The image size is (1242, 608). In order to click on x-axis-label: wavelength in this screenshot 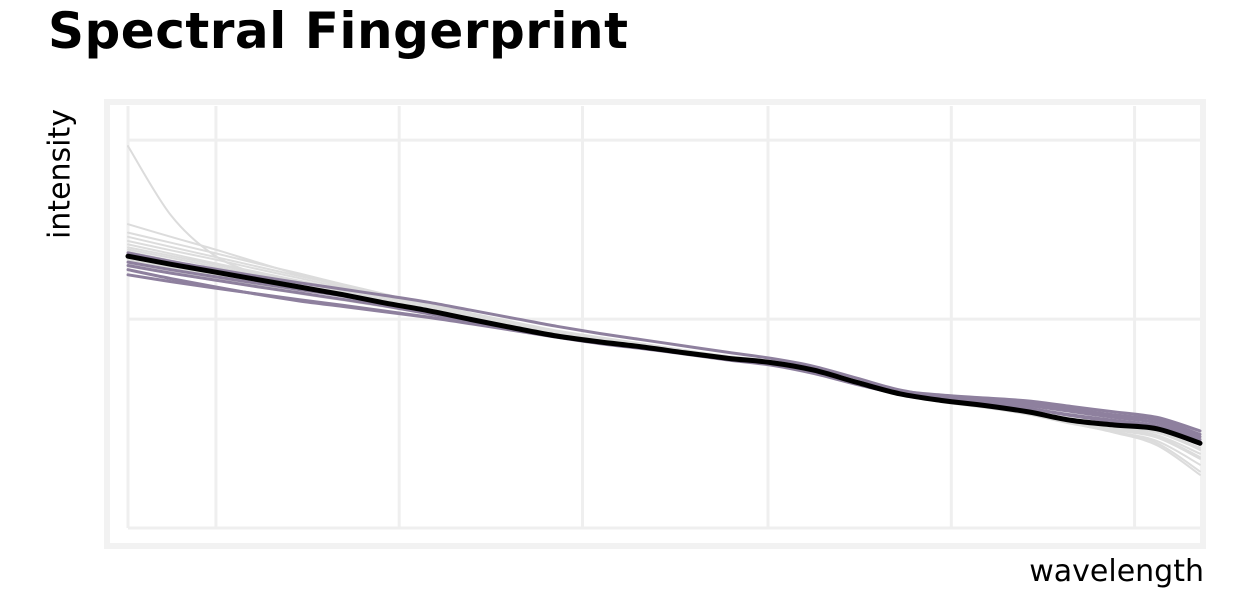, I will do `click(1116, 571)`.